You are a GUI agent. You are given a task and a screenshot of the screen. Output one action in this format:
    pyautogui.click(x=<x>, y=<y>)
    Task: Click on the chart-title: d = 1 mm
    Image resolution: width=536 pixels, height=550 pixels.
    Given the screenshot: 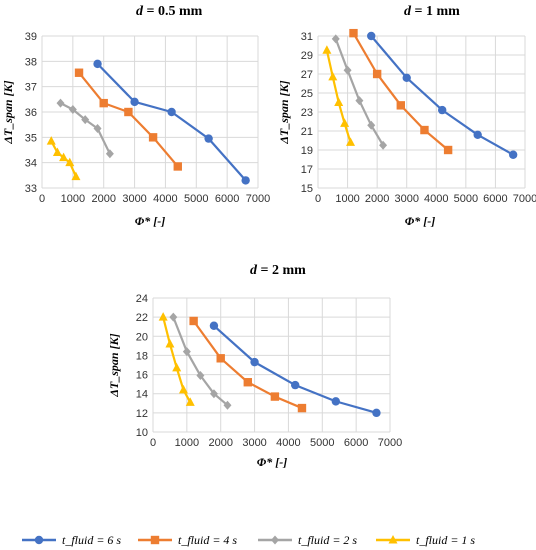 What is the action you would take?
    pyautogui.click(x=432, y=11)
    